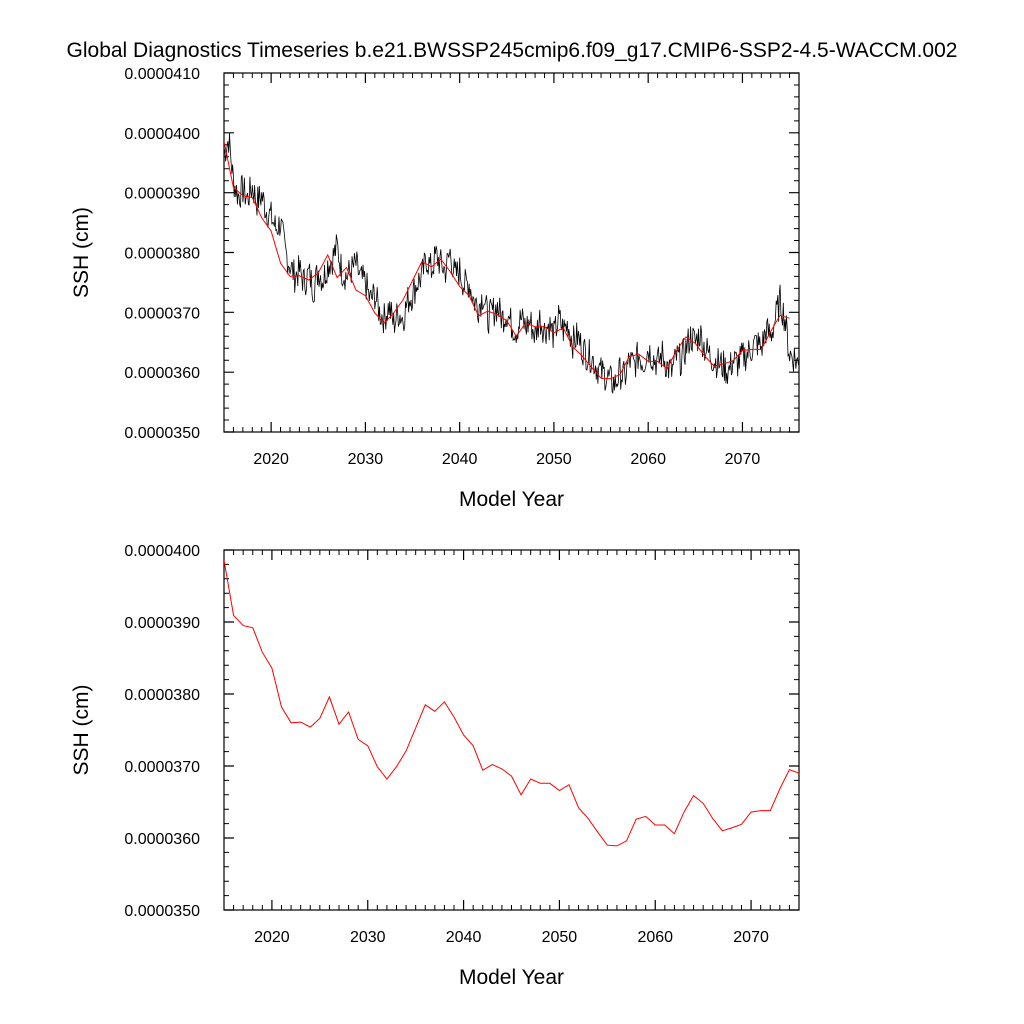 The width and height of the screenshot is (1024, 1024). I want to click on y-tick-label: 0.0000410, so click(162, 74).